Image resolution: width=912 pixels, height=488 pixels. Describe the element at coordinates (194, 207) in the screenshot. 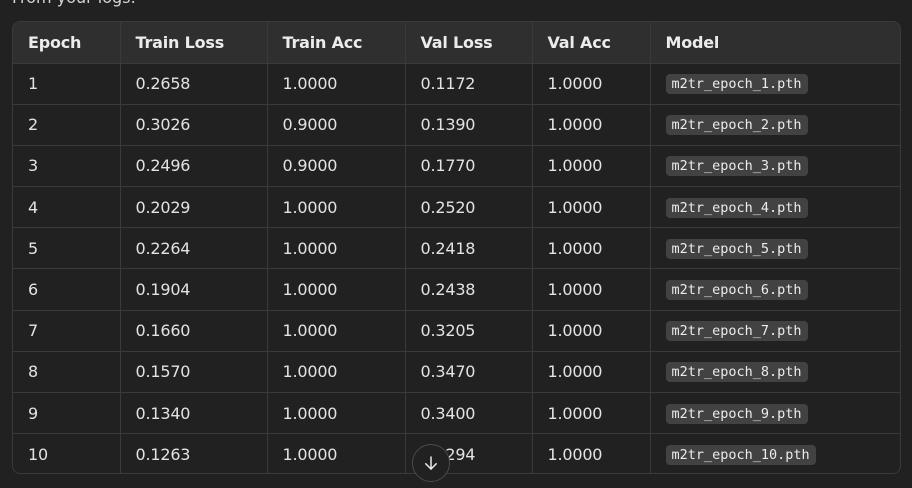

I see `cell-train-loss: 0.2029` at that location.